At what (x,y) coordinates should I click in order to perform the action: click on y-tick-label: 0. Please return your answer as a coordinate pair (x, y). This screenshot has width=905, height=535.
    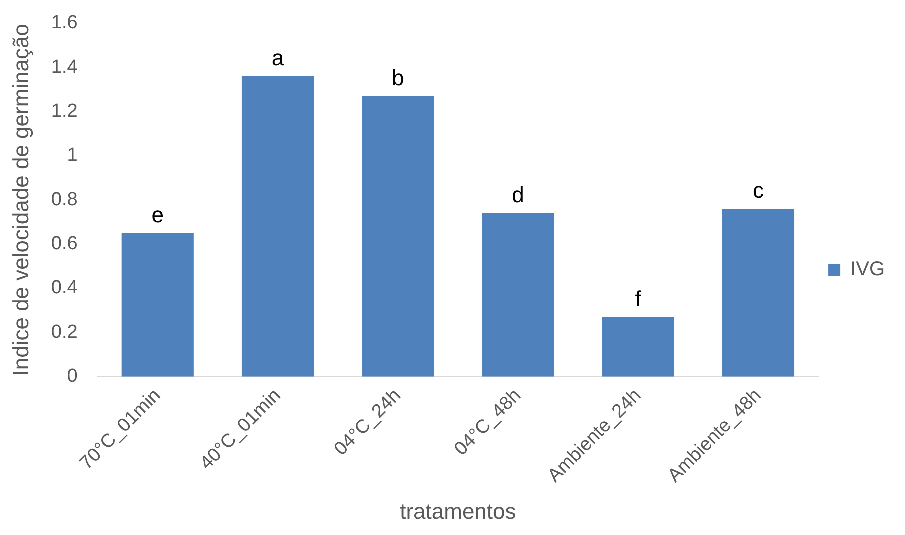
    Looking at the image, I should click on (72, 377).